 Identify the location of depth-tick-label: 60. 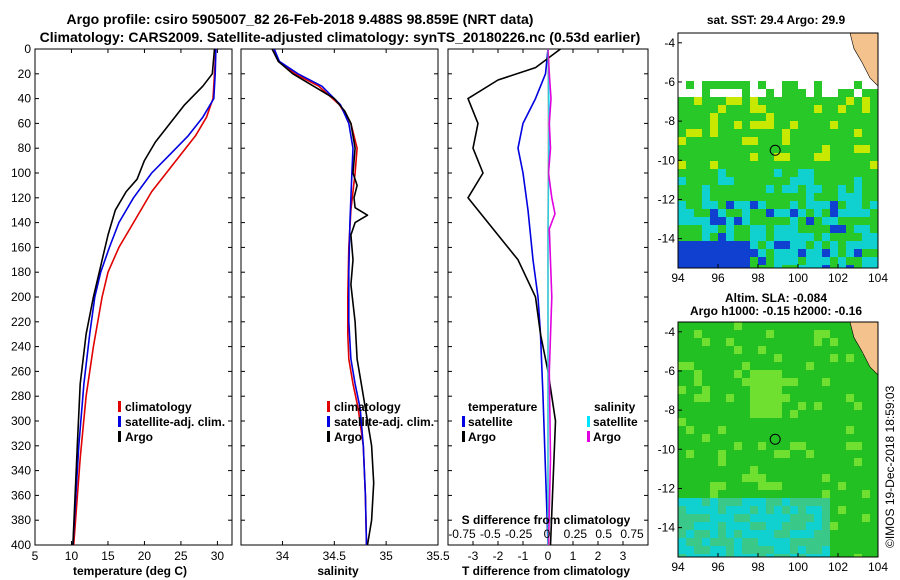
(25, 123).